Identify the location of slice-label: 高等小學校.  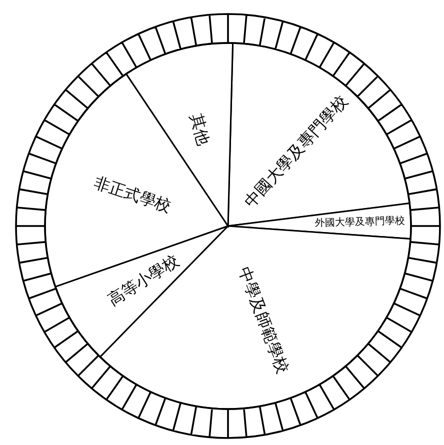
(143, 280).